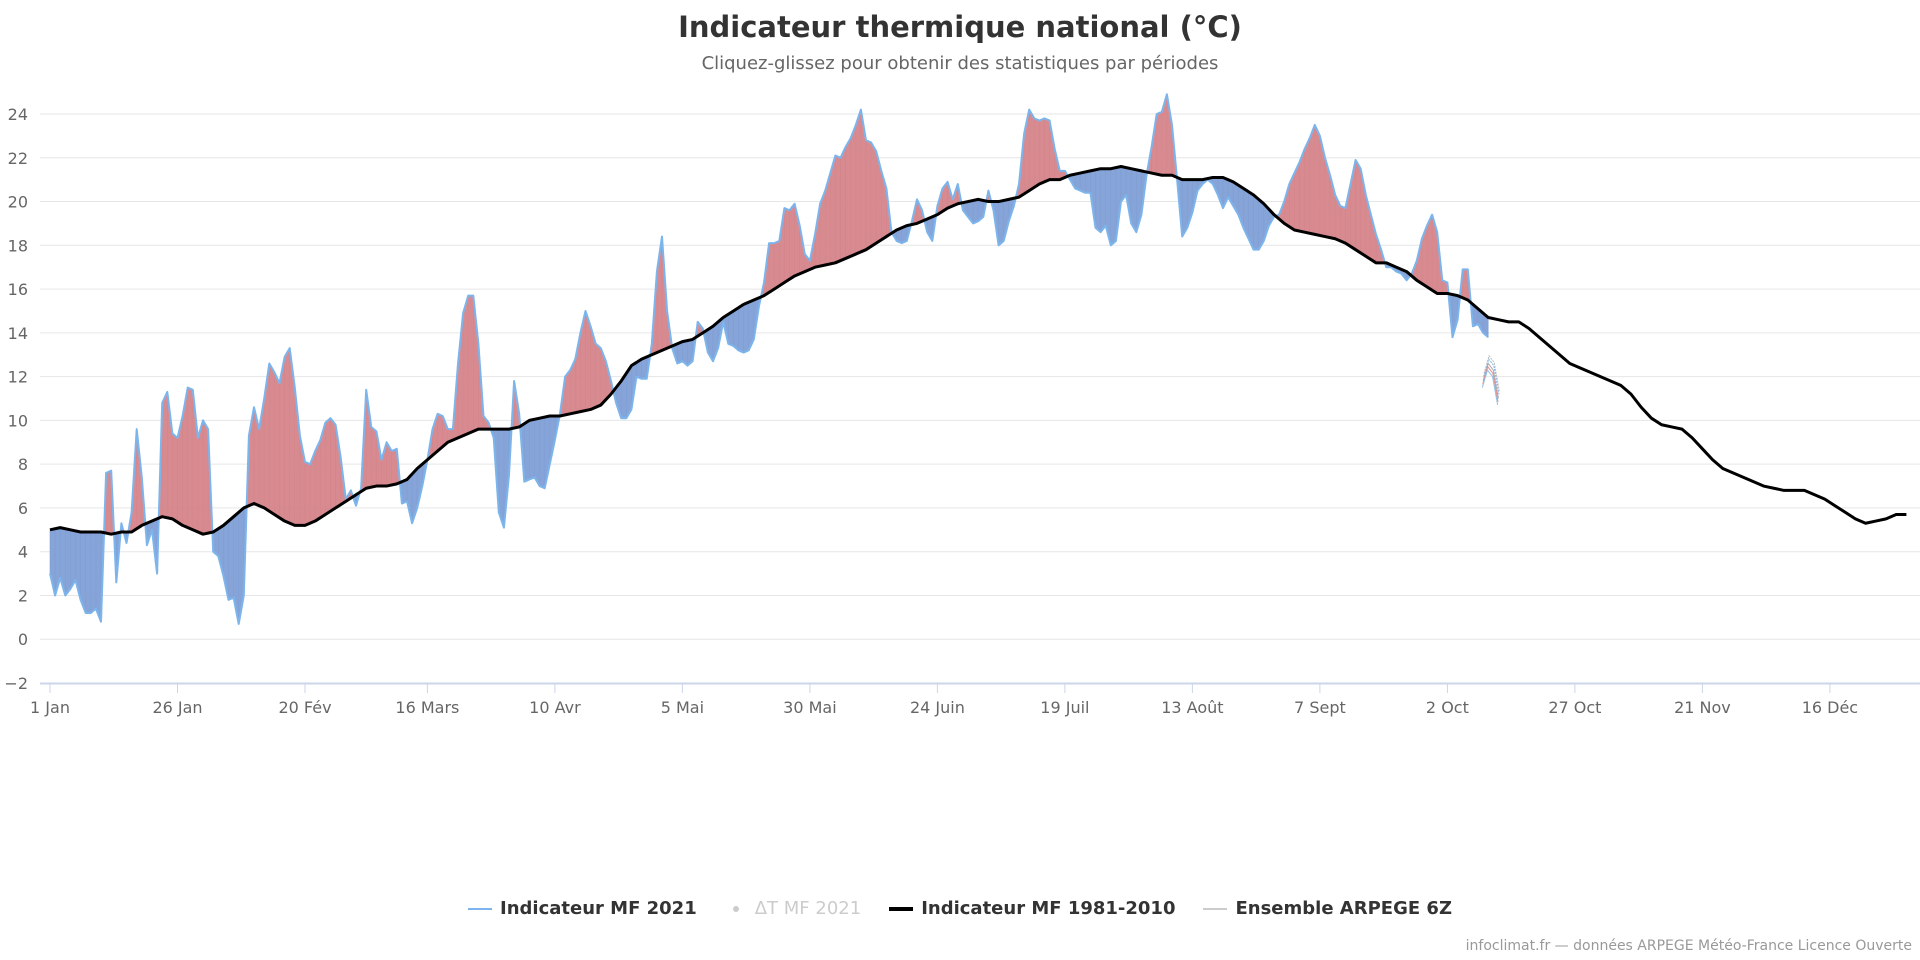  Describe the element at coordinates (18, 245) in the screenshot. I see `y-tick-label: 18` at that location.